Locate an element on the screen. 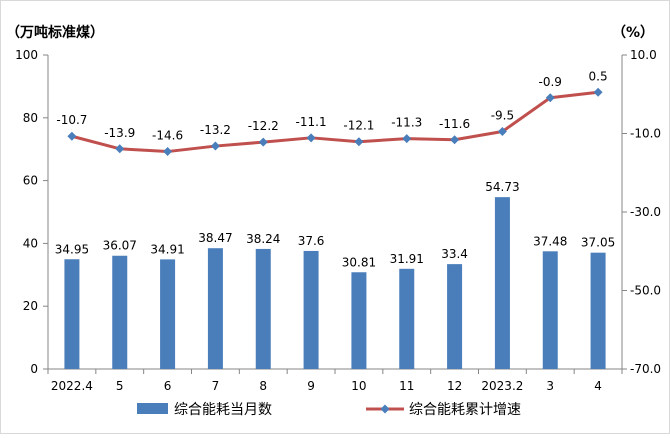 The width and height of the screenshot is (670, 438). bar-value-label: 30.81 is located at coordinates (359, 262).